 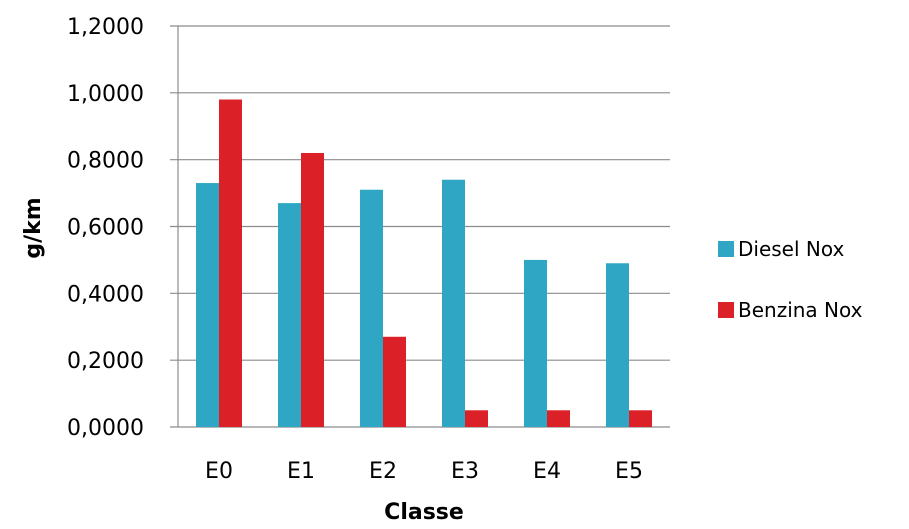 What do you see at coordinates (289, 315) in the screenshot?
I see `bar-diesel-nox-e1` at bounding box center [289, 315].